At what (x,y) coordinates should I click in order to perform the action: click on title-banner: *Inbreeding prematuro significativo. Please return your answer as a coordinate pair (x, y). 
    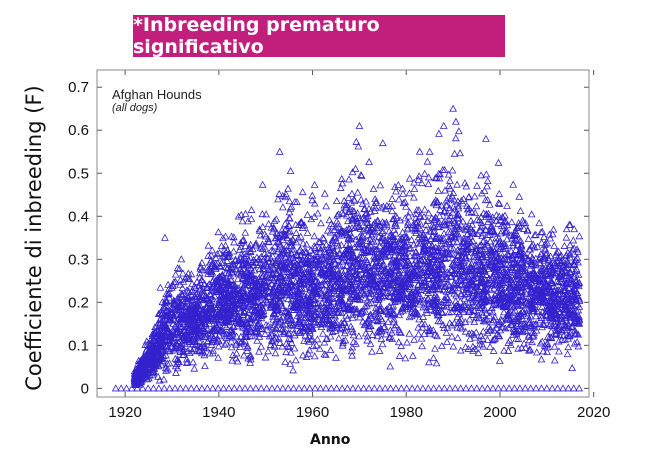
    Looking at the image, I should click on (319, 36).